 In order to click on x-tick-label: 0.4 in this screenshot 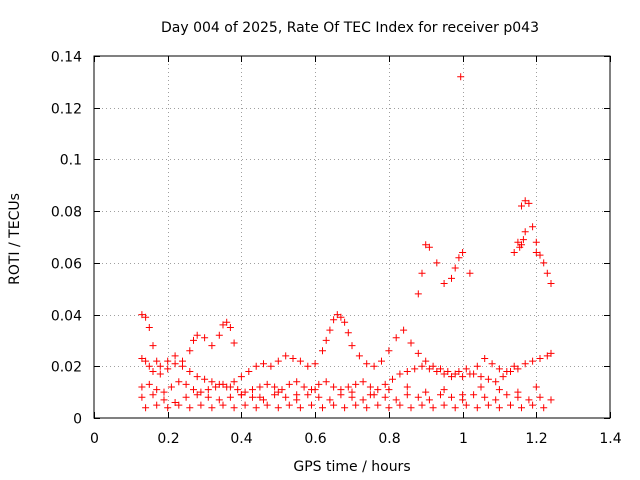, I will do `click(241, 439)`.